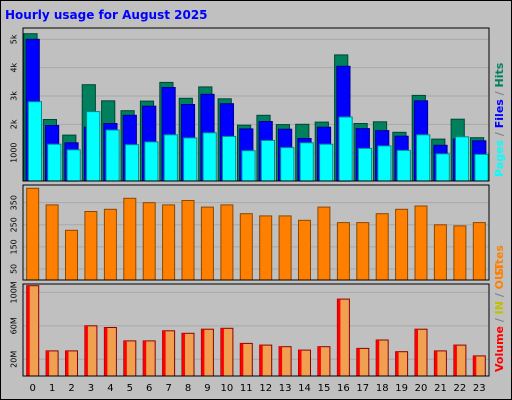 The height and width of the screenshot is (400, 512). Describe the element at coordinates (499, 158) in the screenshot. I see `legend-pages: Pages` at that location.